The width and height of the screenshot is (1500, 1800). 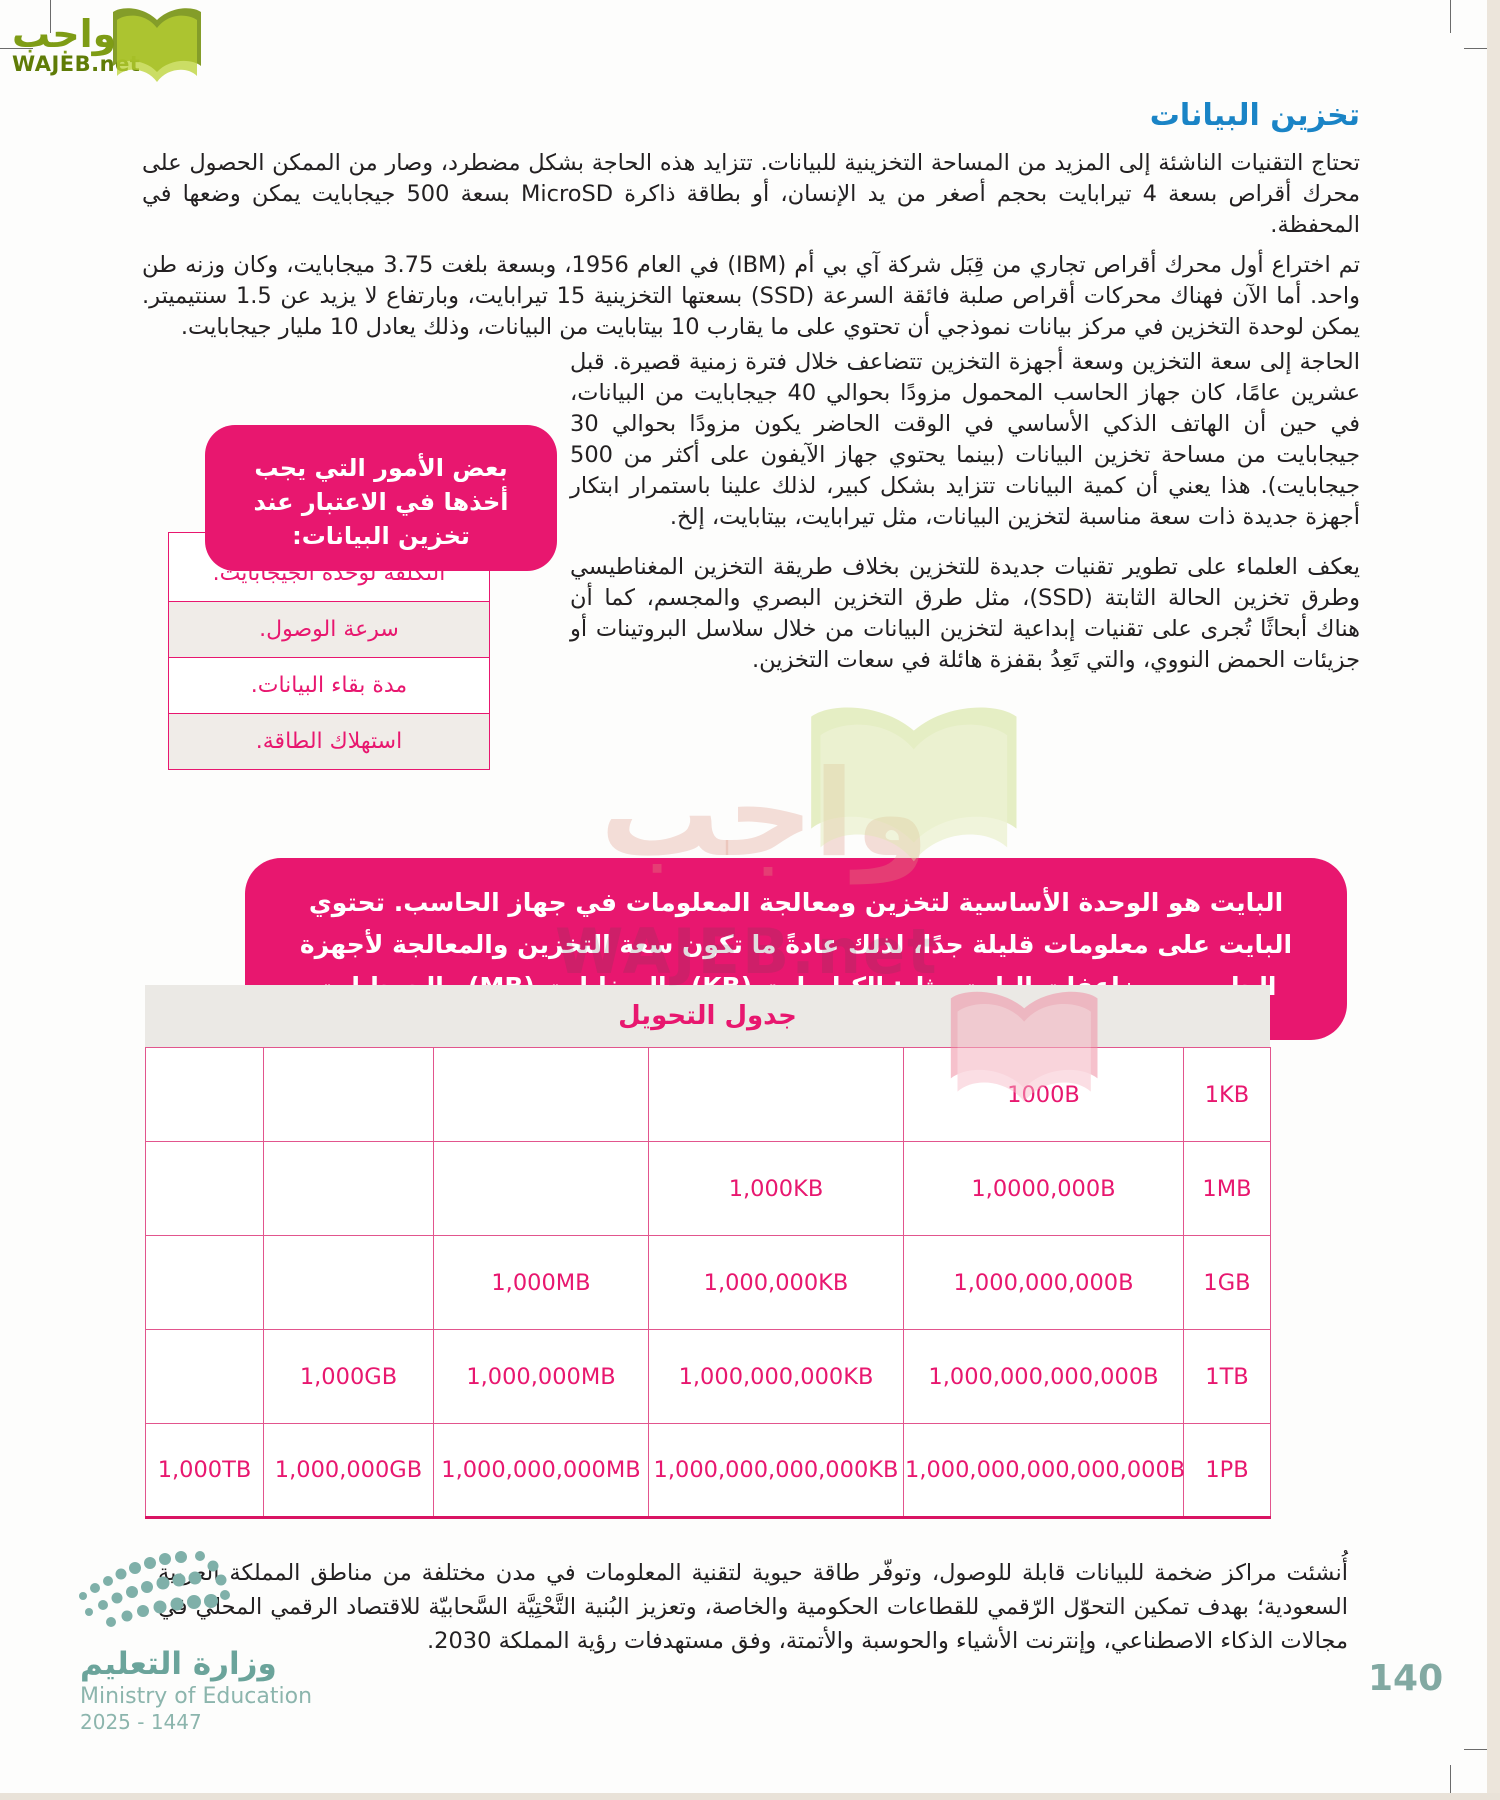 What do you see at coordinates (16, 48) in the screenshot?
I see `crop-mark-top-left-h` at bounding box center [16, 48].